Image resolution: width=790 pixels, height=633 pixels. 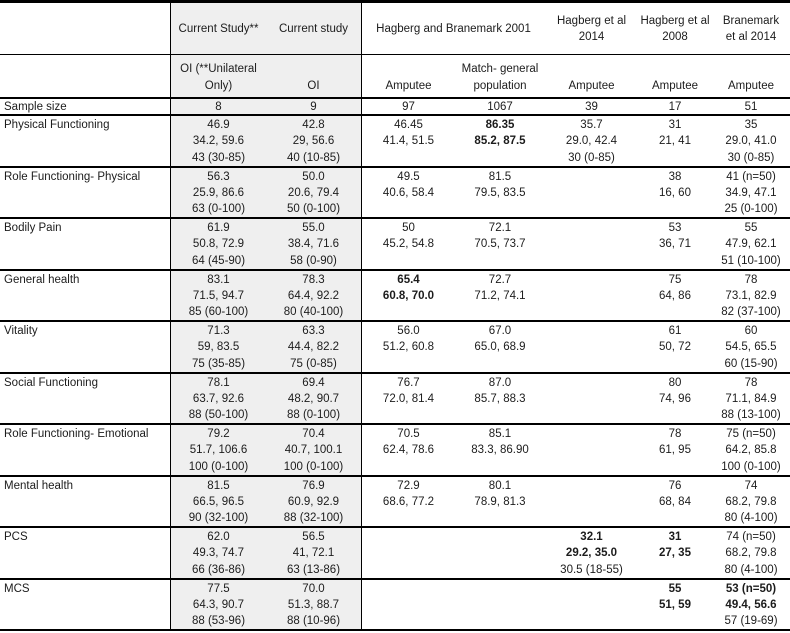 I want to click on cell-value-line: 56.0, so click(x=408, y=331).